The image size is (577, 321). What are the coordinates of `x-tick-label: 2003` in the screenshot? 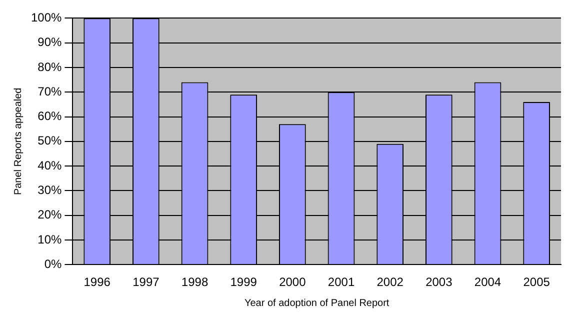 It's located at (439, 282).